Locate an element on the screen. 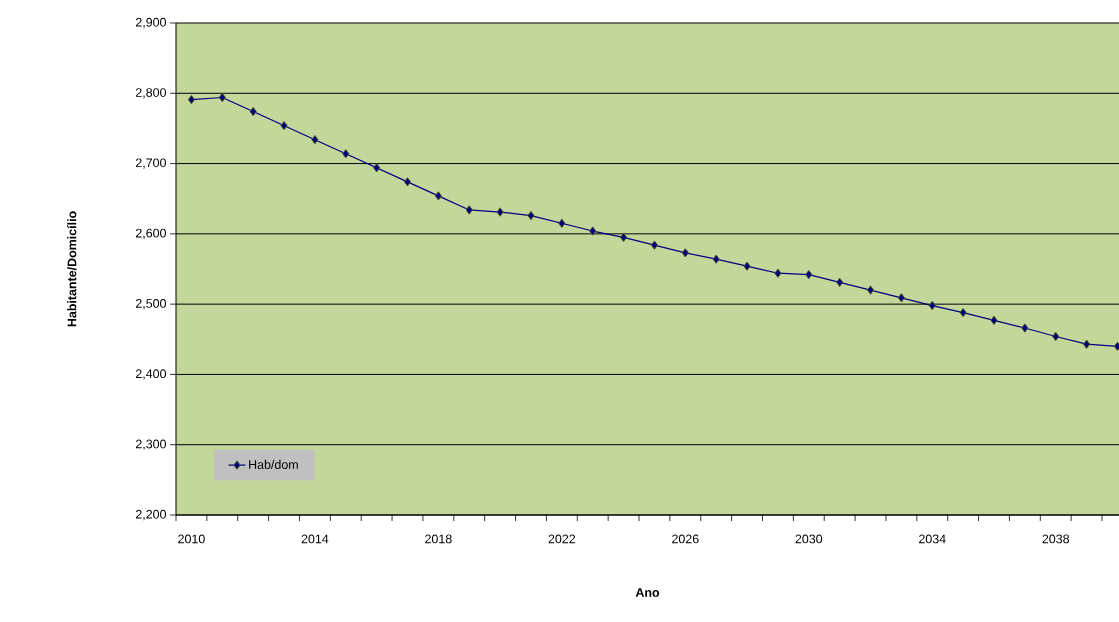  x-tick-label: 2026 is located at coordinates (685, 539).